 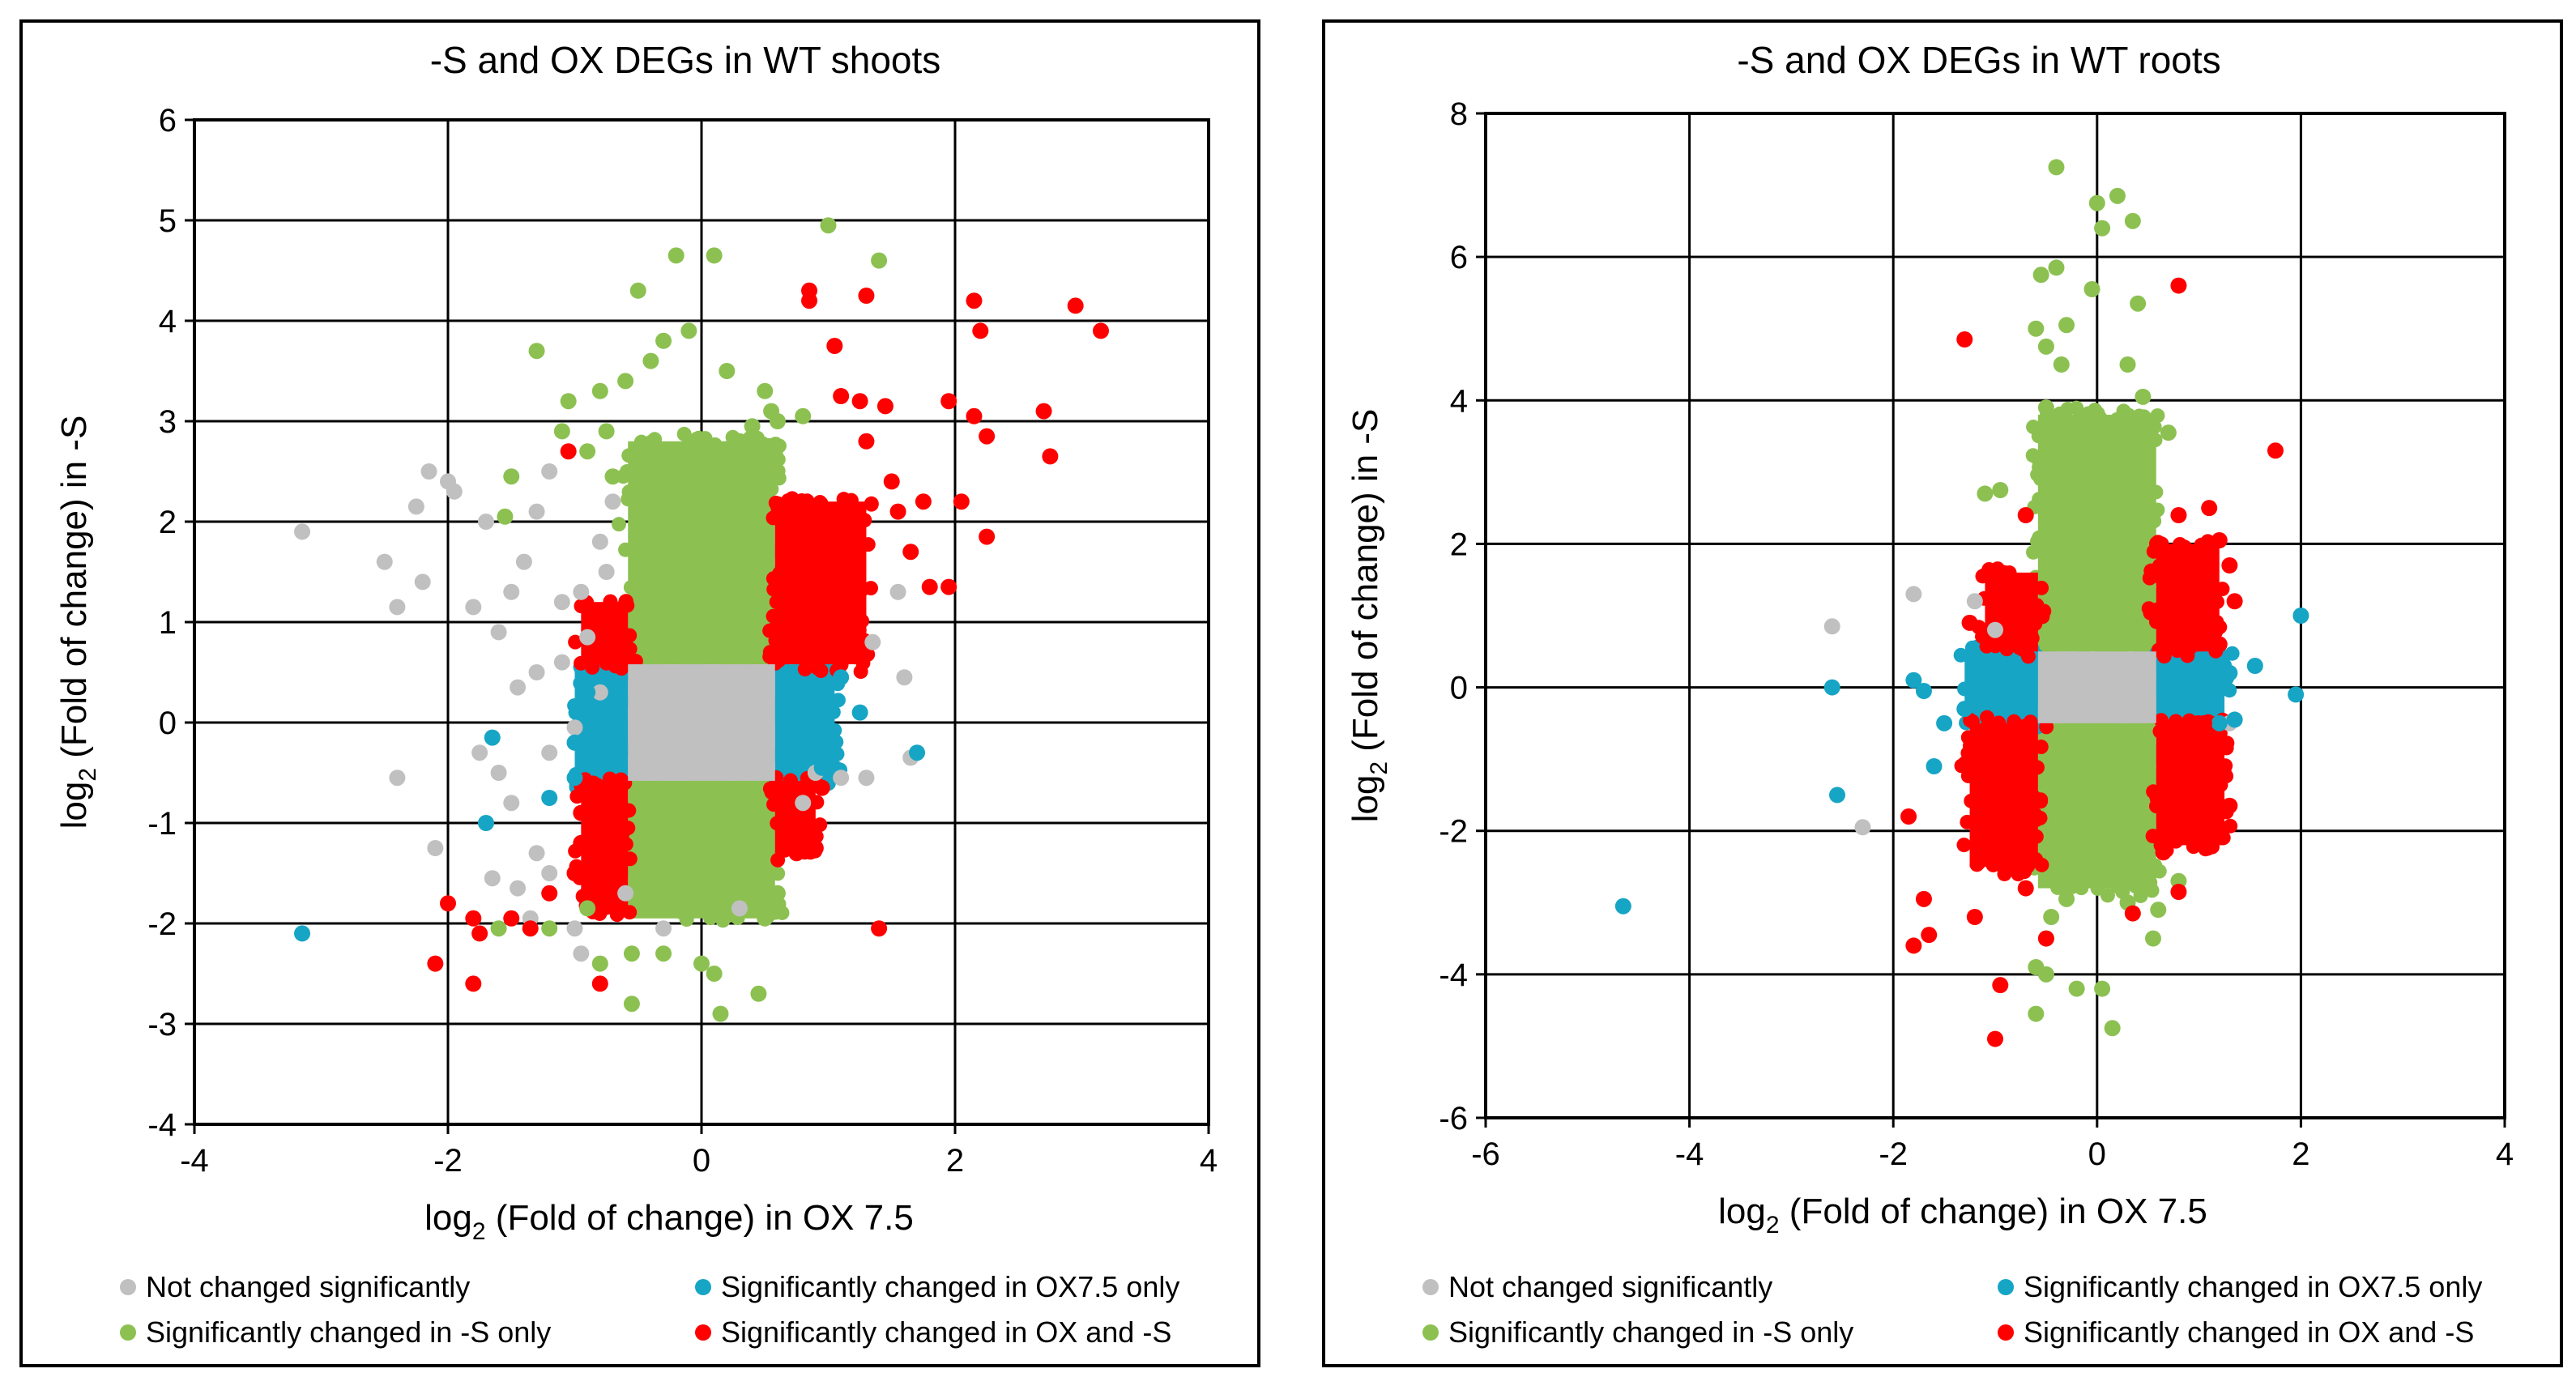 What do you see at coordinates (479, 1232) in the screenshot?
I see `x-axis-label-sub: 2` at bounding box center [479, 1232].